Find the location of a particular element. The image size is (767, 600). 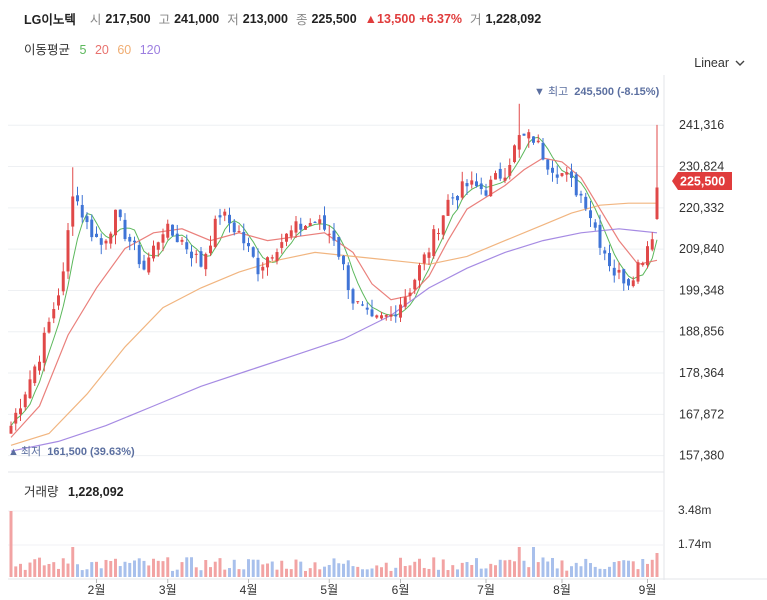

ma-120-label: 120 is located at coordinates (150, 50).